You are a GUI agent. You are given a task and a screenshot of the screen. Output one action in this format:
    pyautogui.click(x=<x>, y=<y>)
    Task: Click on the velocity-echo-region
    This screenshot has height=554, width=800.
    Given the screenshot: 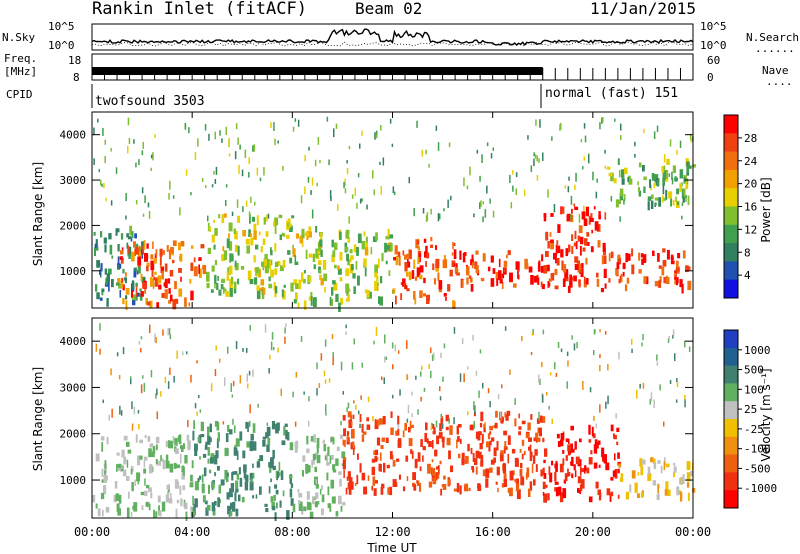 What is the action you would take?
    pyautogui.click(x=243, y=471)
    